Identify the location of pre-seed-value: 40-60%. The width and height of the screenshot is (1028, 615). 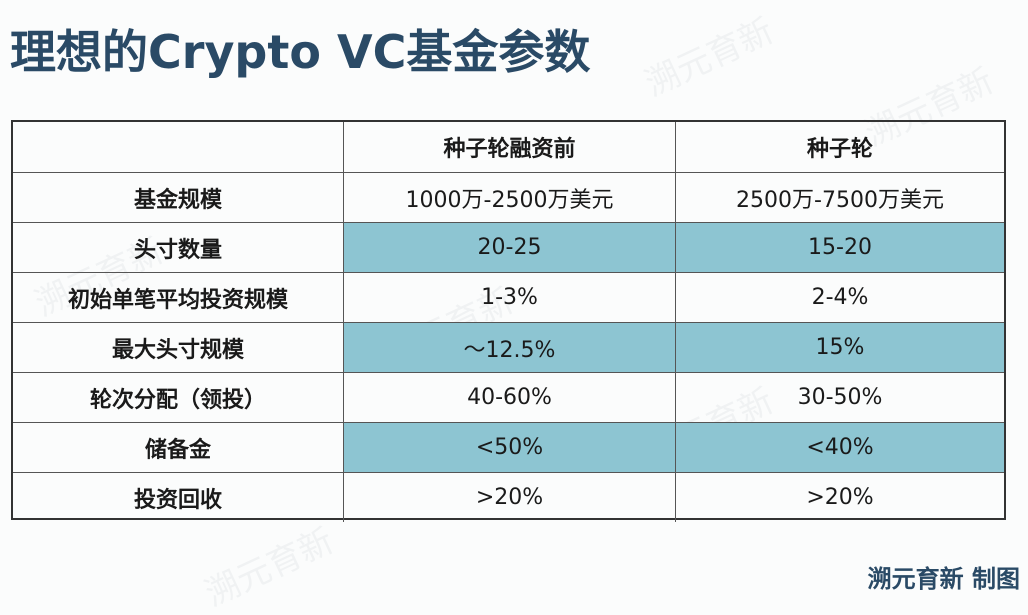
(509, 397).